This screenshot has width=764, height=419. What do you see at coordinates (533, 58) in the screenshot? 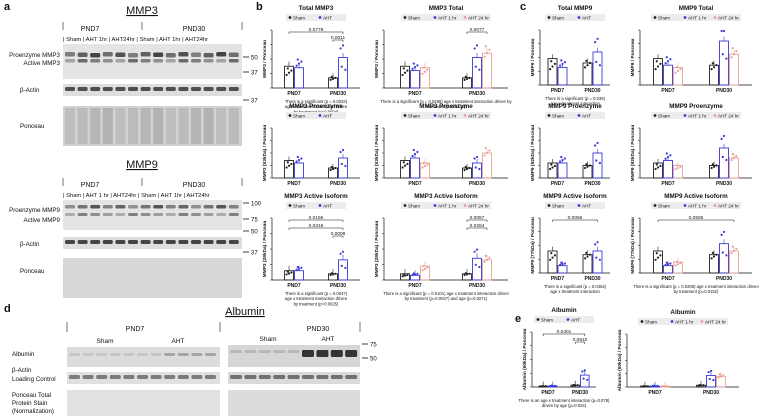
I see `y-axis-label: MMP9 / Ponceau` at bounding box center [533, 58].